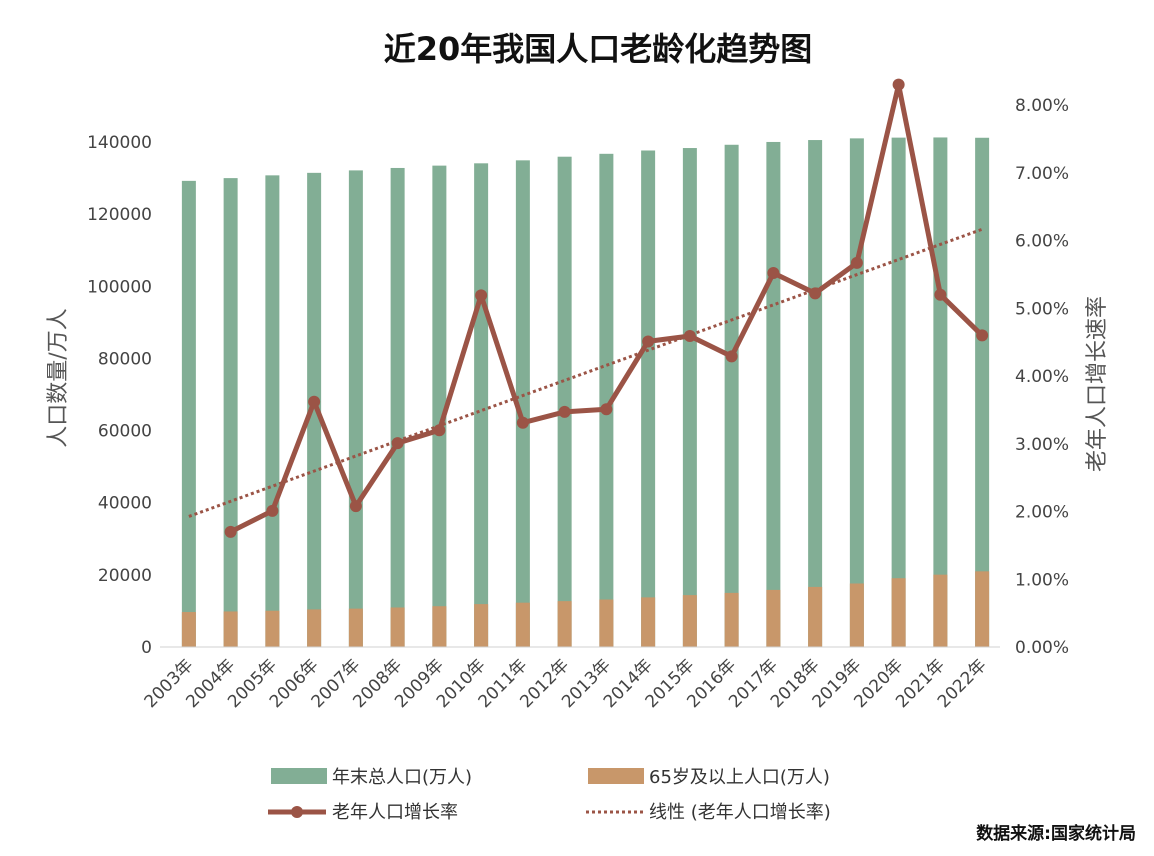  I want to click on left-tick-label: 60000, so click(125, 432).